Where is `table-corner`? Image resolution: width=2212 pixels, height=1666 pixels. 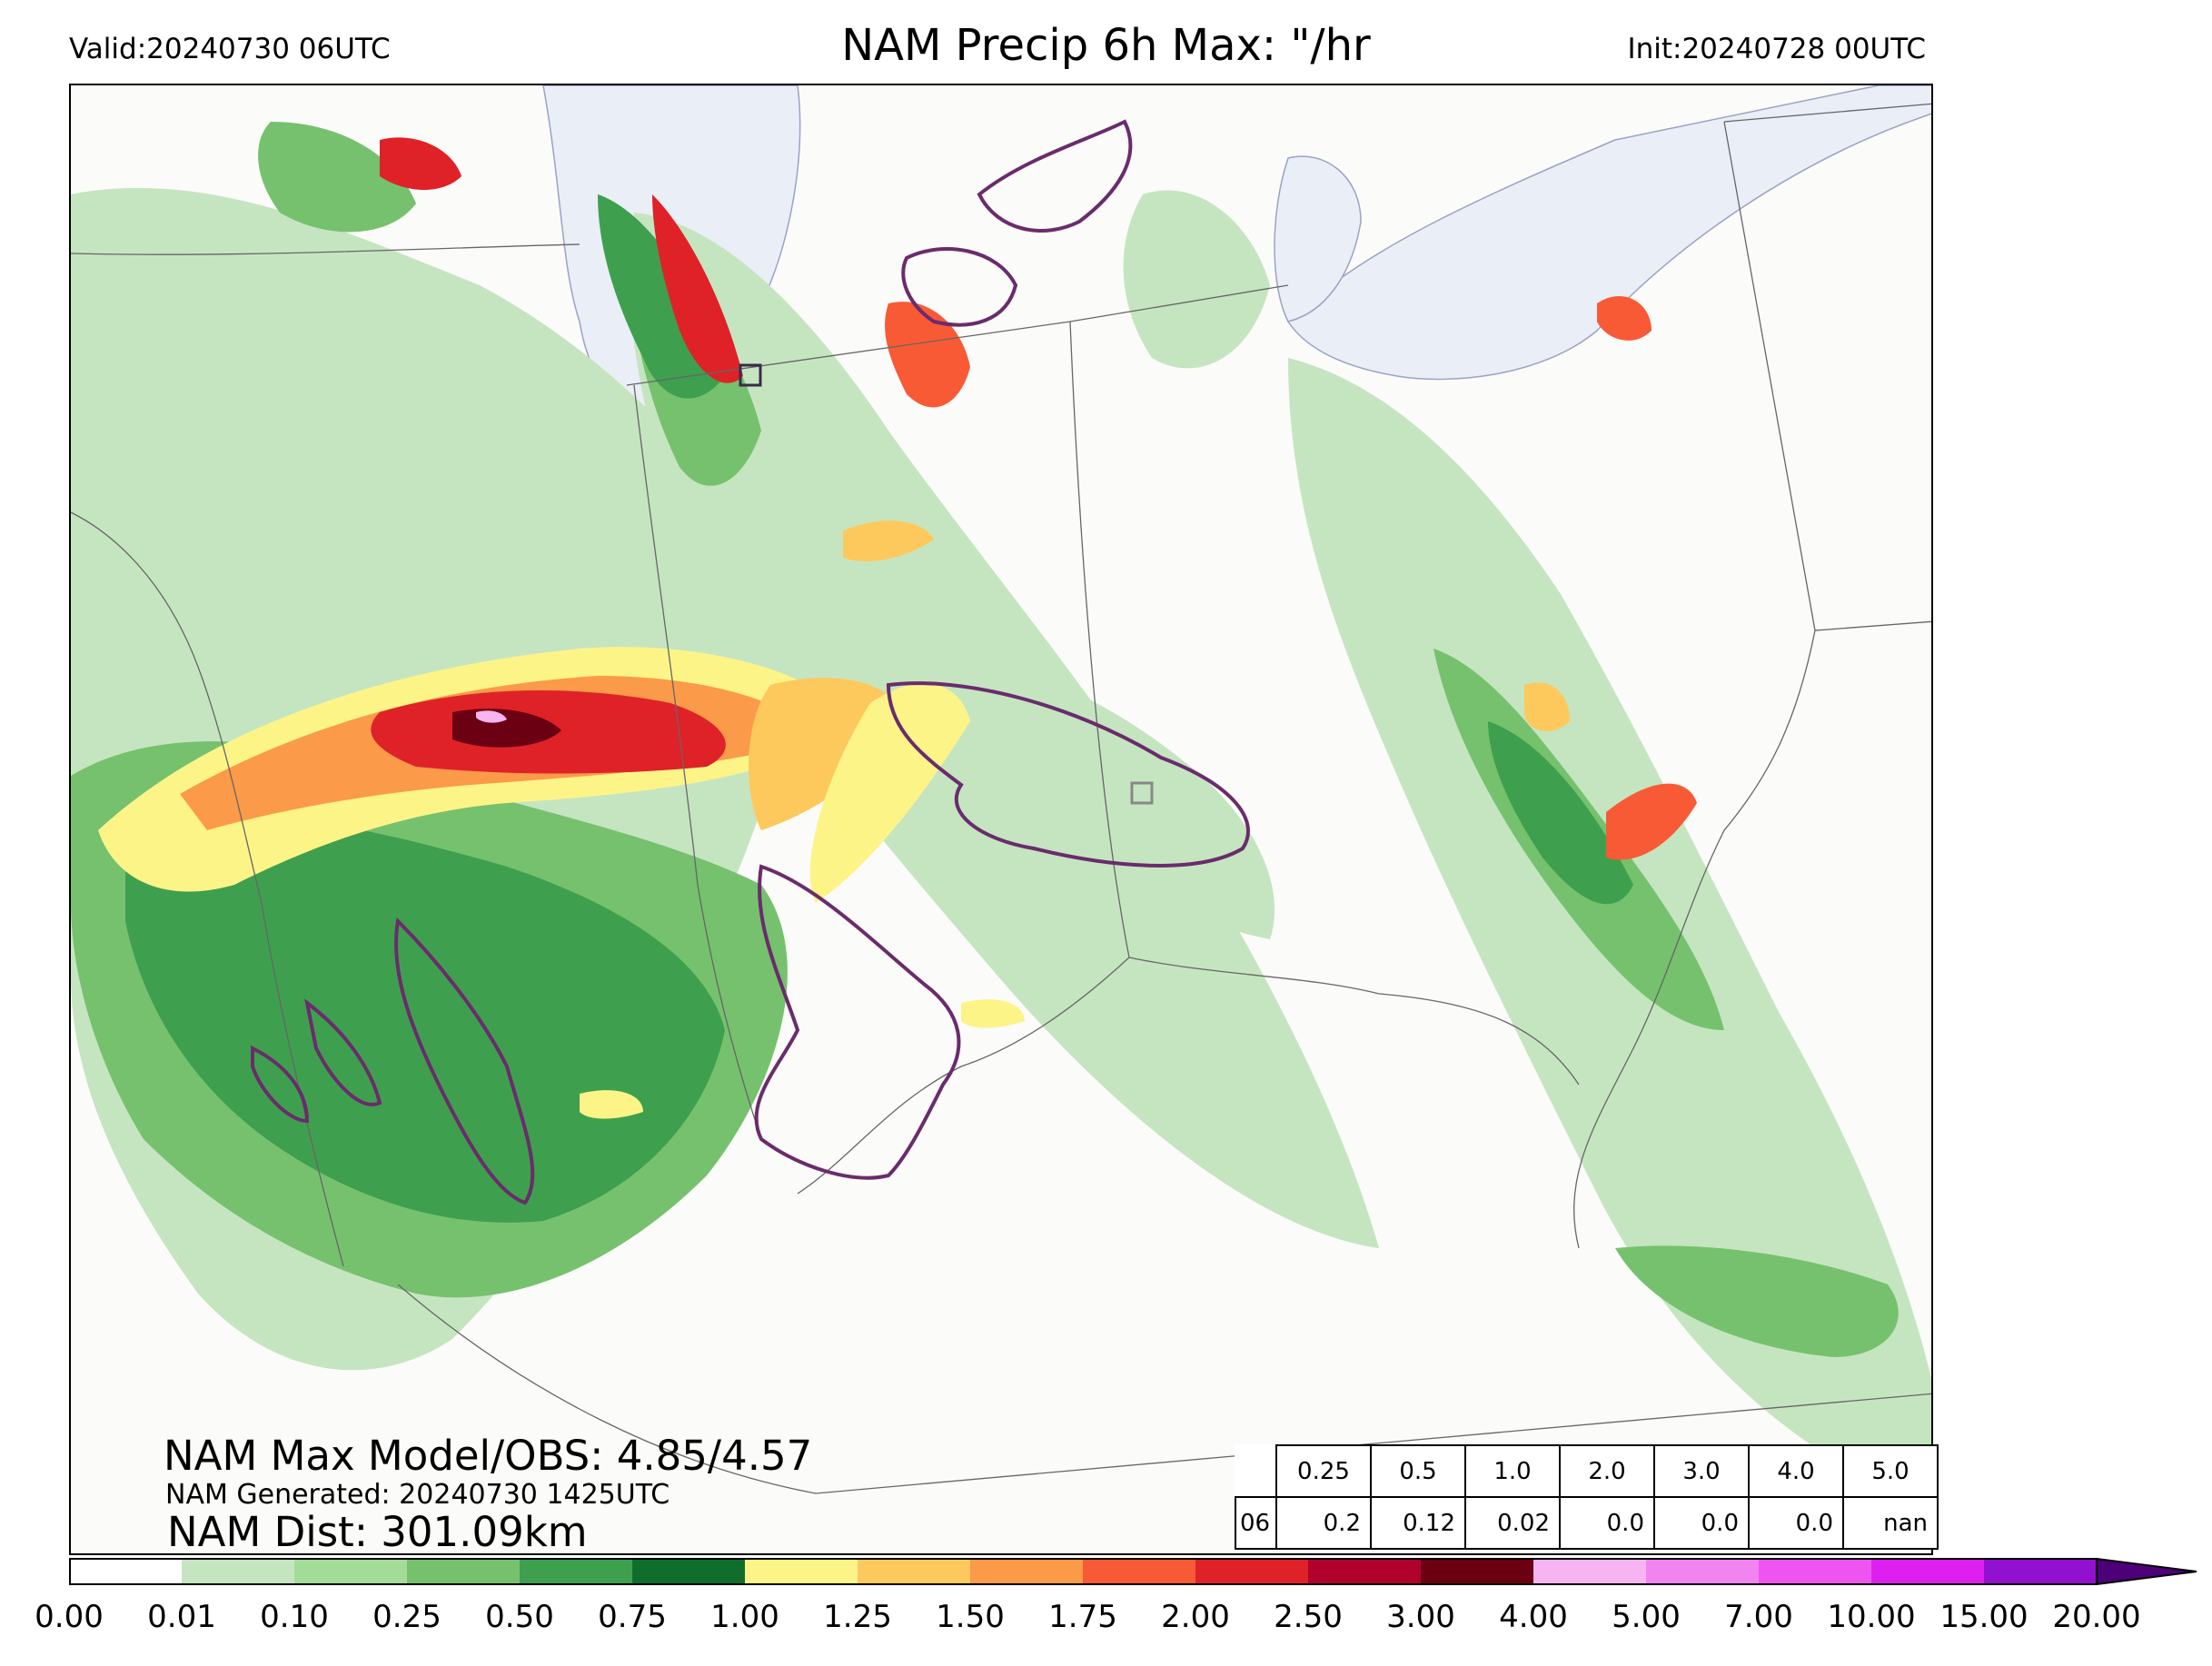 table-corner is located at coordinates (1255, 1471).